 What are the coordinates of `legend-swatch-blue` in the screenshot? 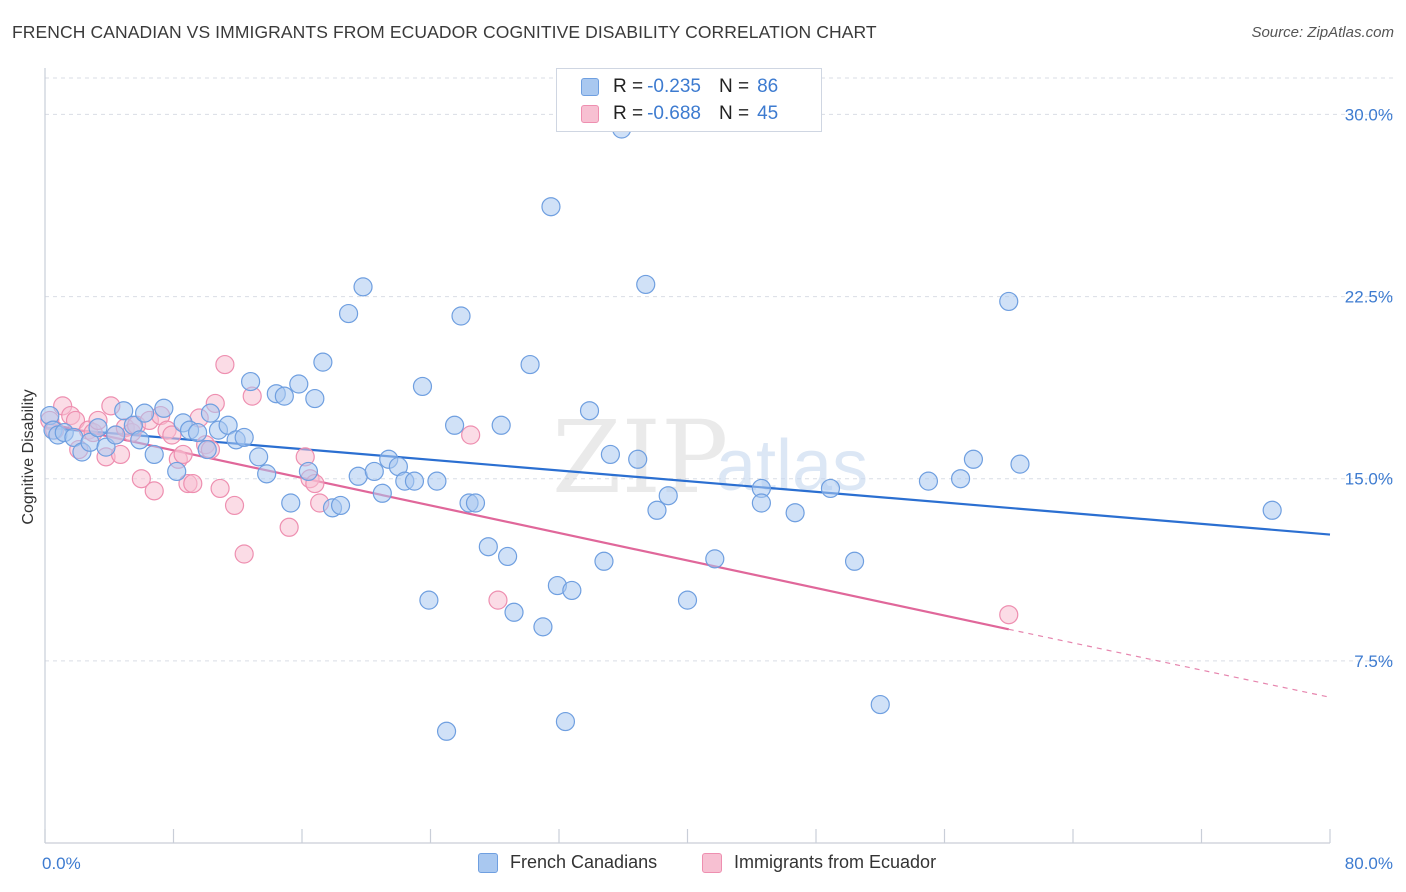 It's located at (488, 862).